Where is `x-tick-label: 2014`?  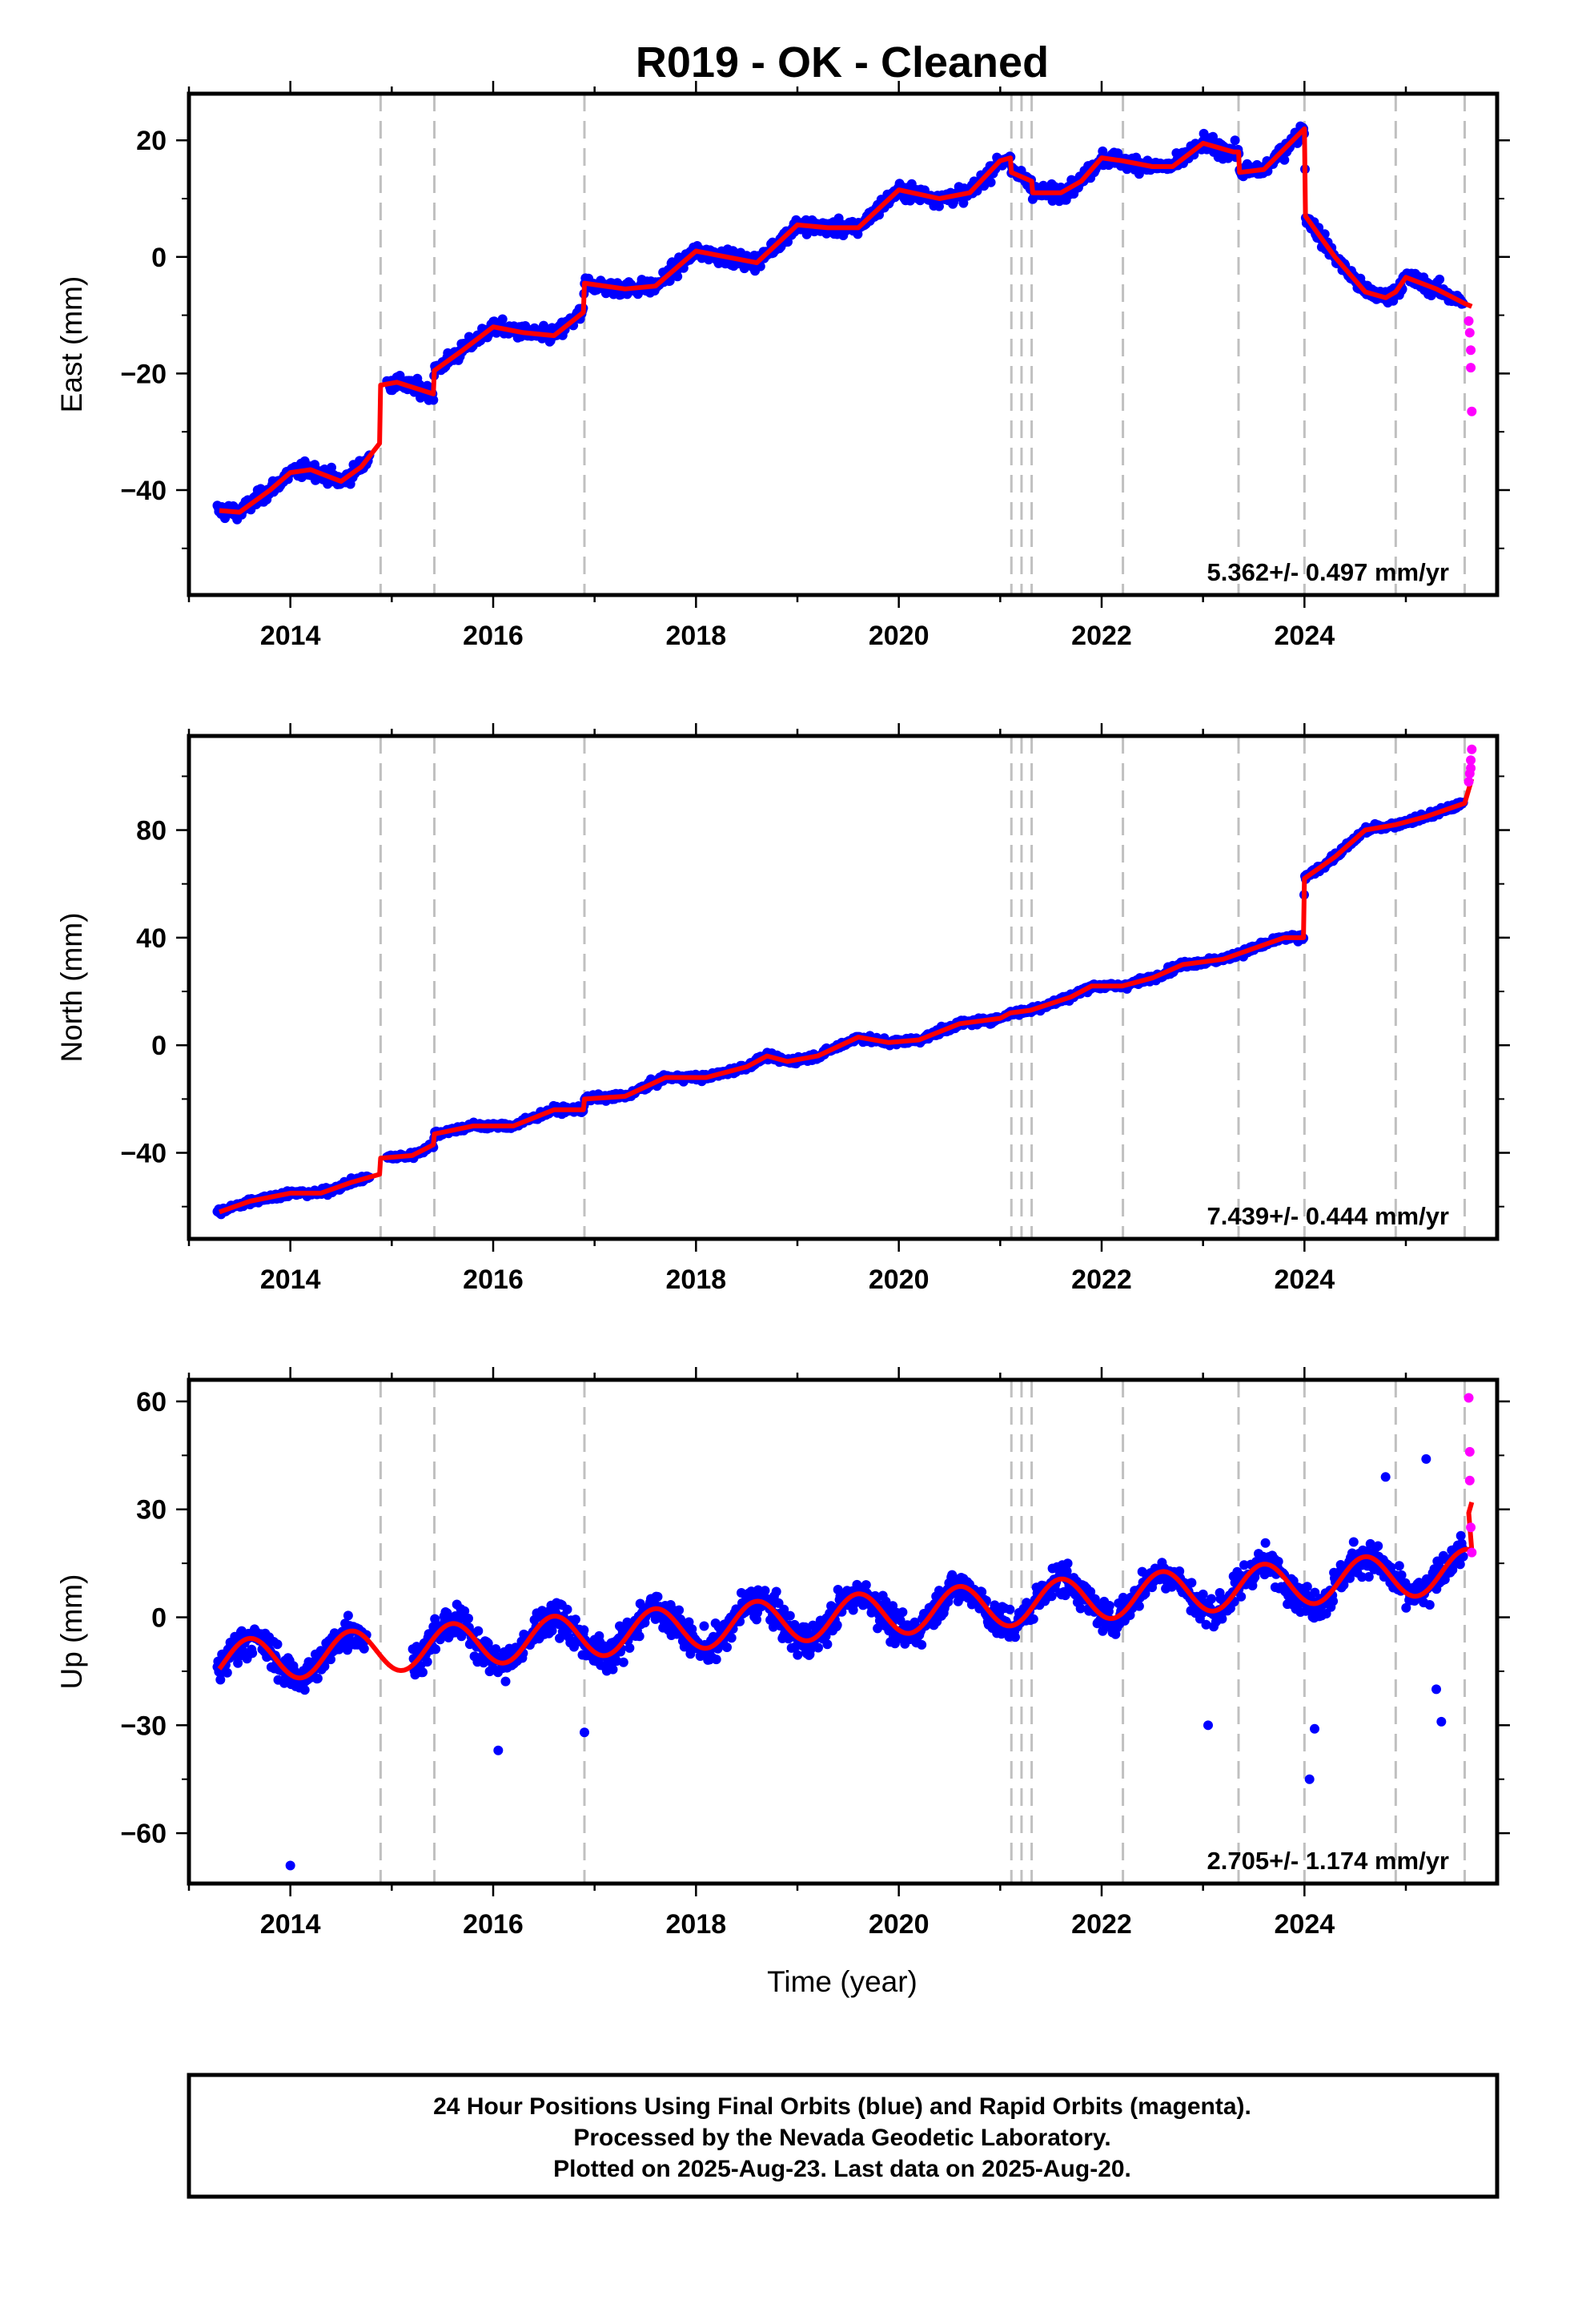 x-tick-label: 2014 is located at coordinates (290, 636).